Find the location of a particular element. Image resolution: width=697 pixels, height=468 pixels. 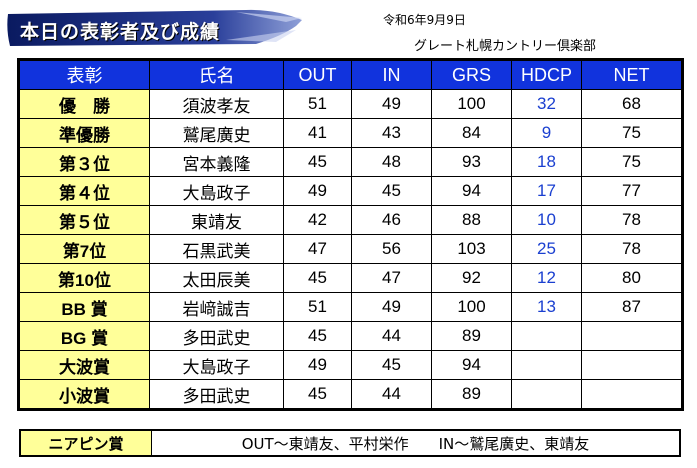

award-cell: 第５位 is located at coordinates (84, 220).